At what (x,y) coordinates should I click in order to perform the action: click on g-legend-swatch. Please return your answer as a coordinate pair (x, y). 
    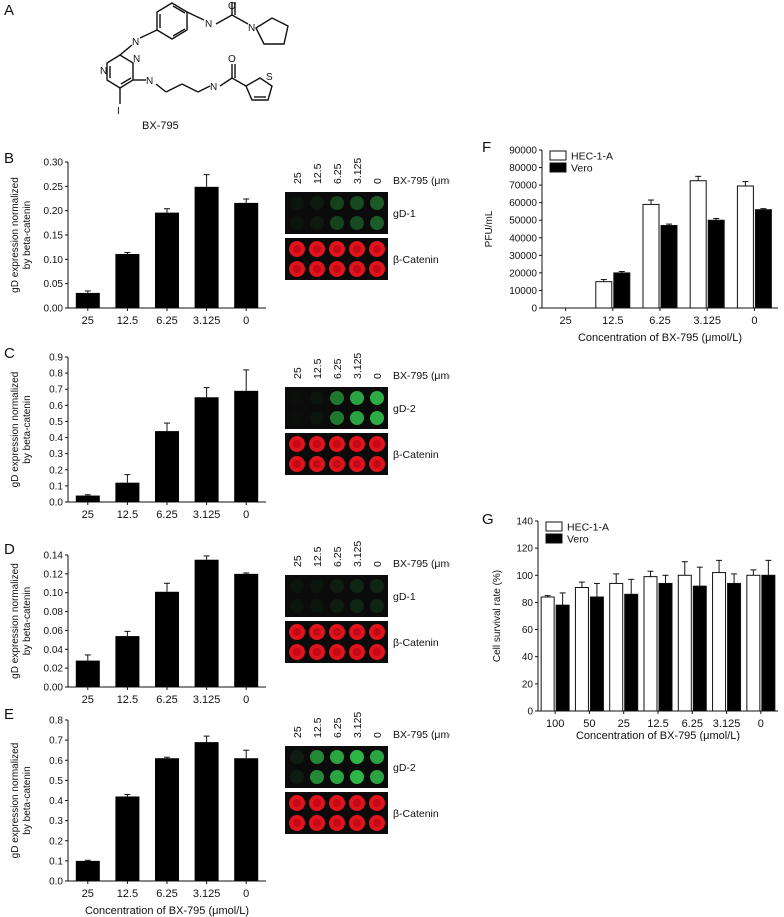
    Looking at the image, I should click on (554, 538).